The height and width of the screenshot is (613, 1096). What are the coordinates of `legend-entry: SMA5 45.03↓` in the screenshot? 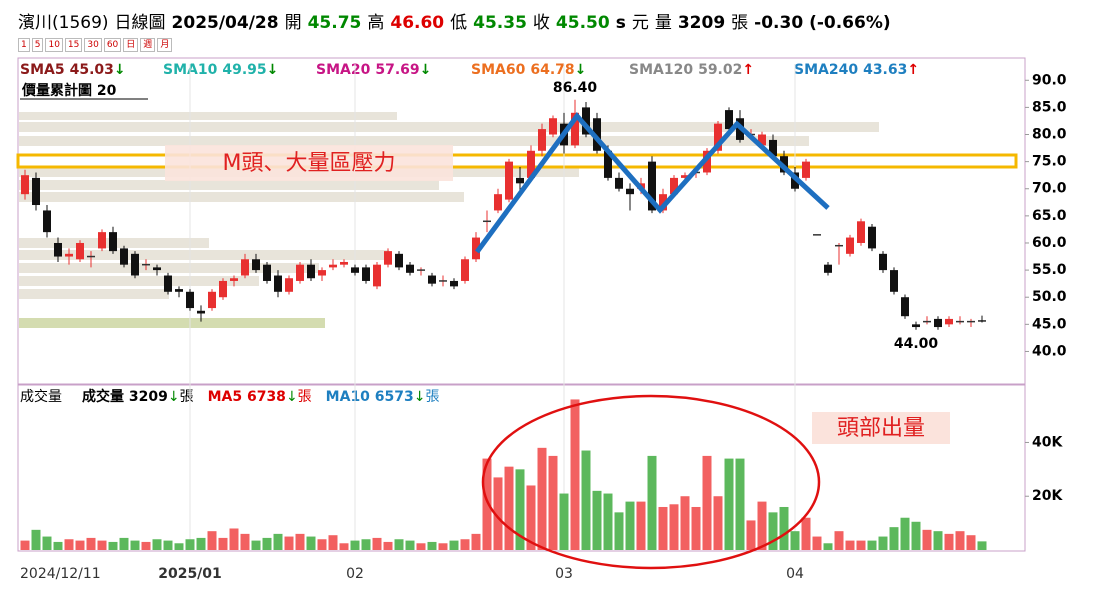 It's located at (73, 70).